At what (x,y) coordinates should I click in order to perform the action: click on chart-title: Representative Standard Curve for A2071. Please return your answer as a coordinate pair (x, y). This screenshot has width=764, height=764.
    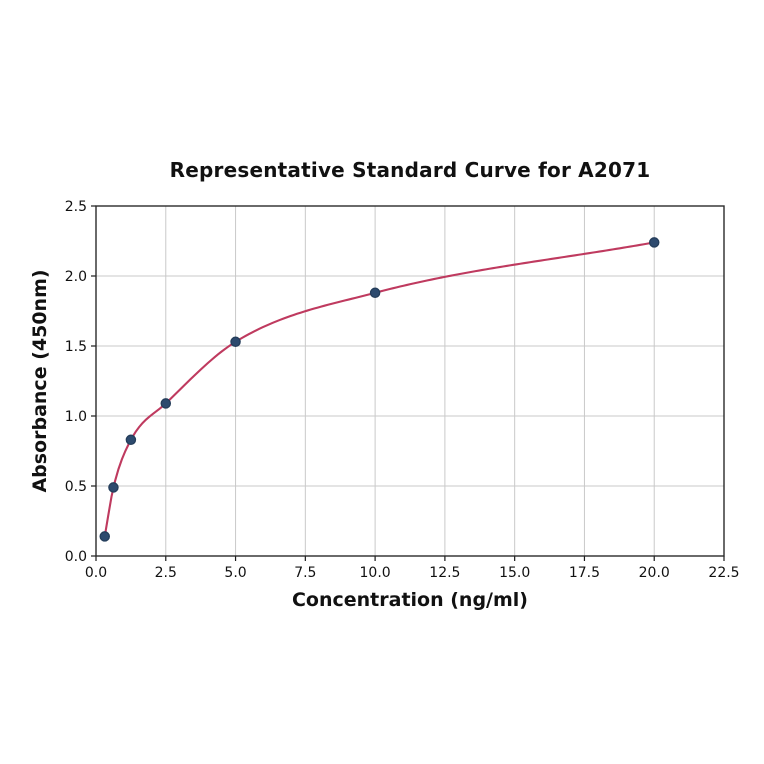
    Looking at the image, I should click on (410, 170).